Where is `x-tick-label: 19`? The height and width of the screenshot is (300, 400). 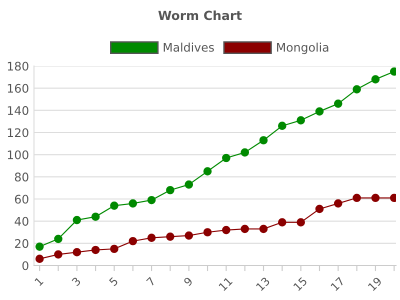 x-tick-label: 19 is located at coordinates (375, 284).